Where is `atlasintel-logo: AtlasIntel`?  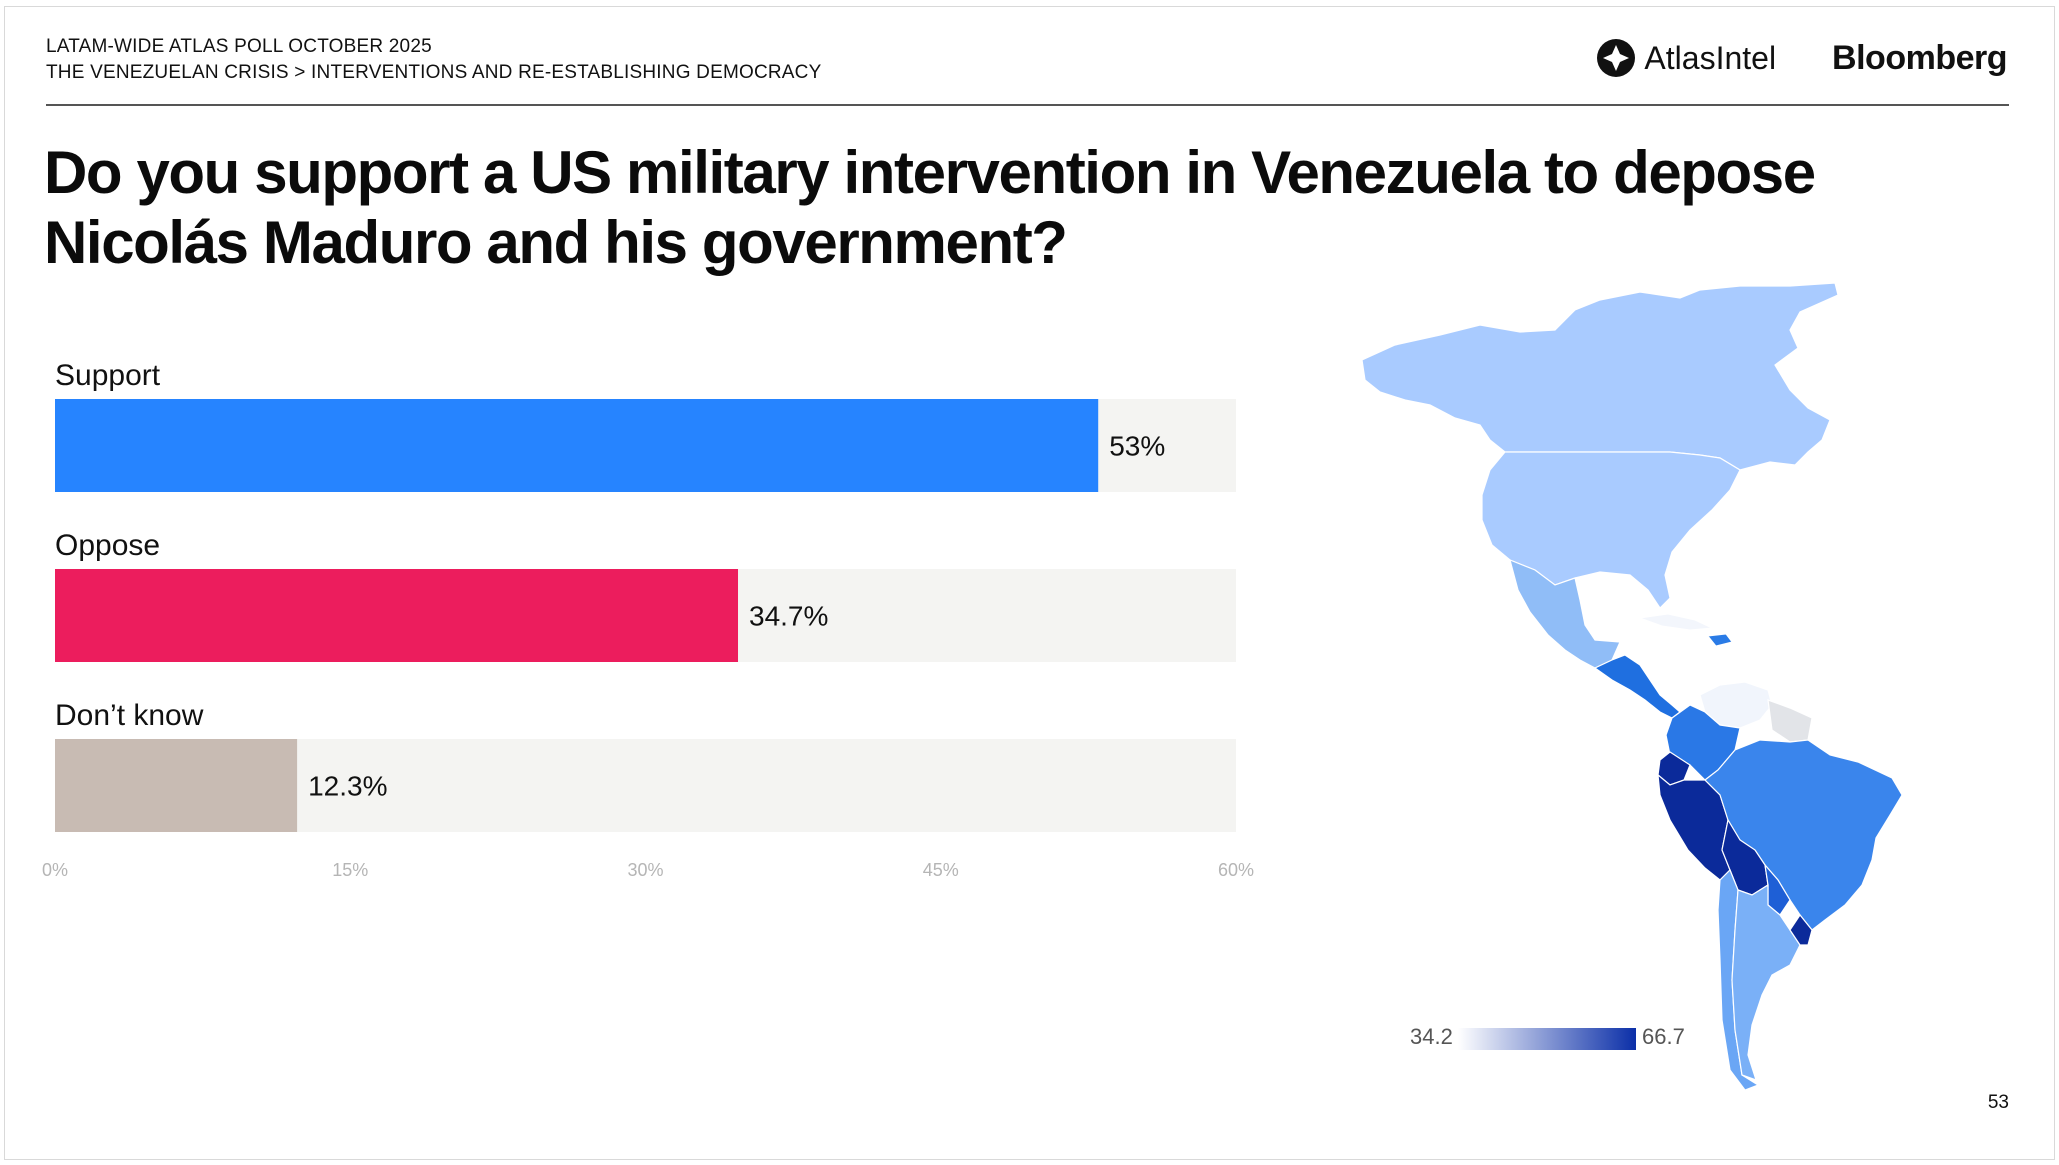 atlasintel-logo: AtlasIntel is located at coordinates (1686, 58).